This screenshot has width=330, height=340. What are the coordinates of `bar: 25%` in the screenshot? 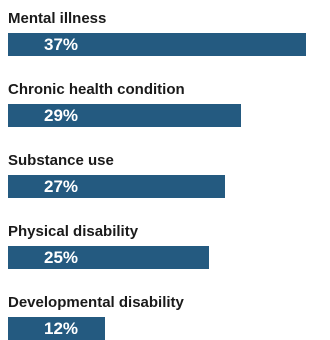 It's located at (108, 257).